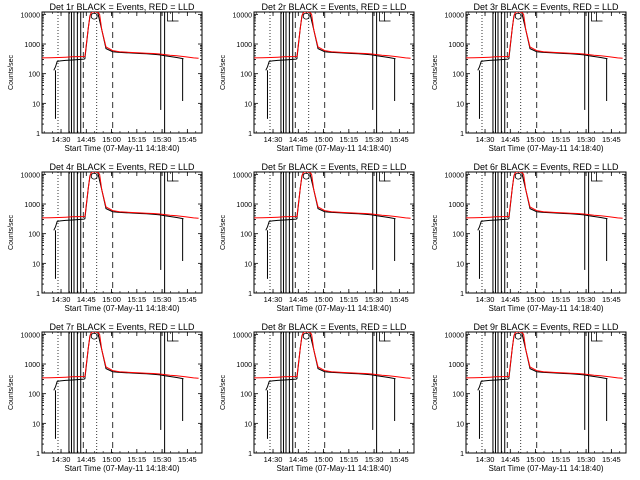 Image resolution: width=640 pixels, height=480 pixels. What do you see at coordinates (546, 167) in the screenshot?
I see `panel-title: Det 6r BLACK = Events, RED = LLD` at bounding box center [546, 167].